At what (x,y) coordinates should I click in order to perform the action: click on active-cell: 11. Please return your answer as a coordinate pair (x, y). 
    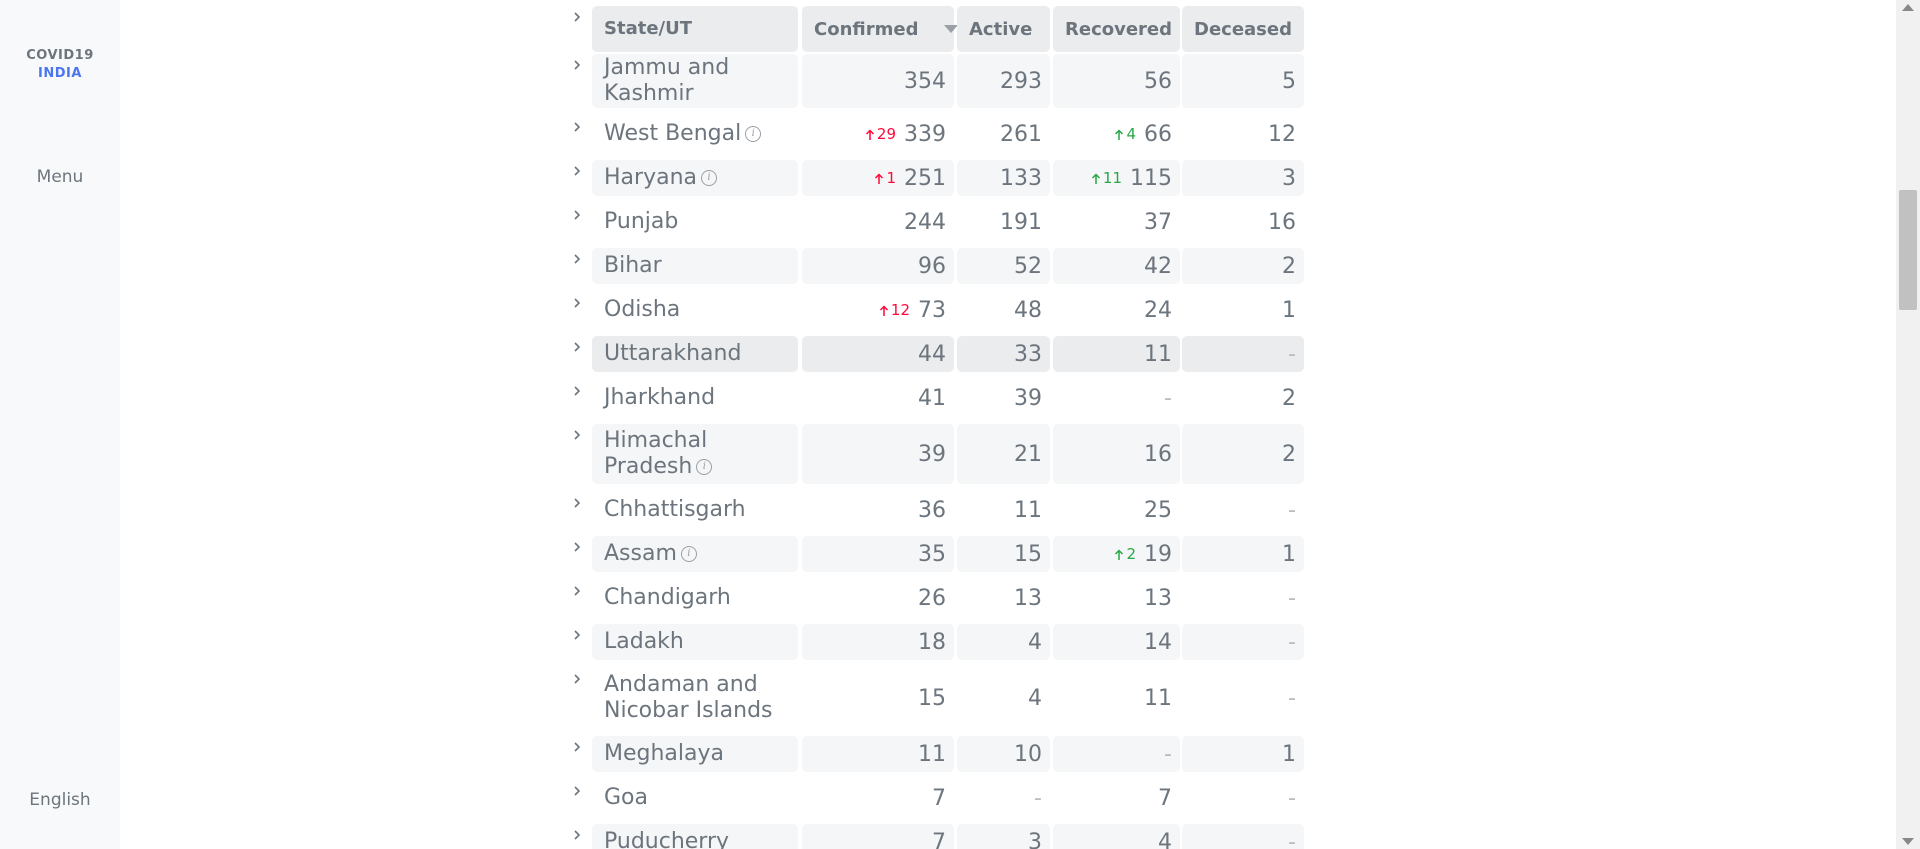
    Looking at the image, I should click on (1003, 510).